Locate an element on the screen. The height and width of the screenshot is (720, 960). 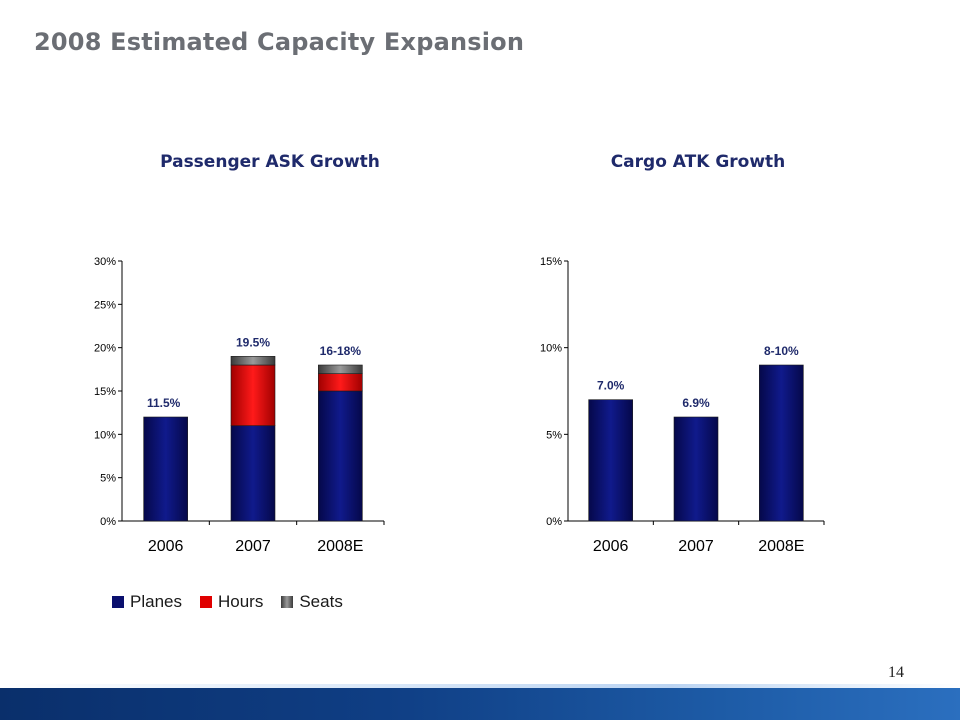
x-tick-label-passenger: 2006 is located at coordinates (166, 546).